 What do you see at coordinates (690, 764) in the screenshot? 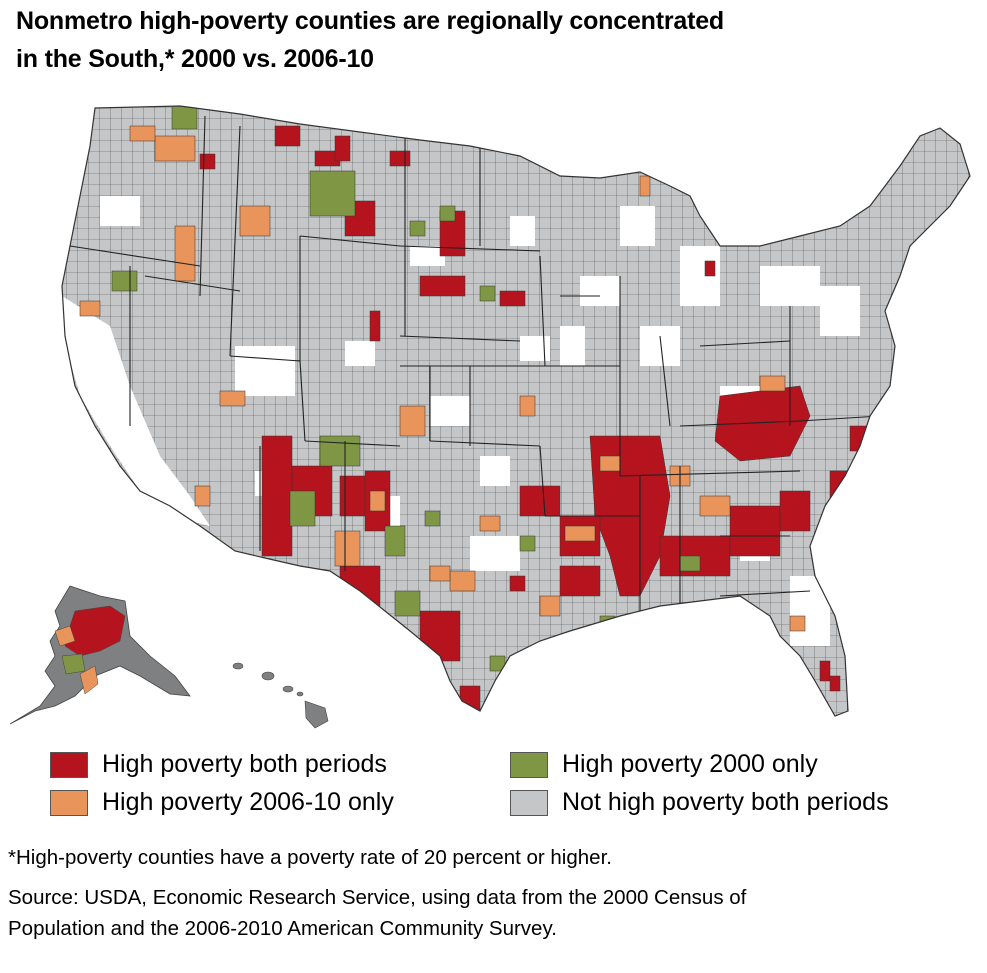
I see `legend-label: High poverty 2000 only` at bounding box center [690, 764].